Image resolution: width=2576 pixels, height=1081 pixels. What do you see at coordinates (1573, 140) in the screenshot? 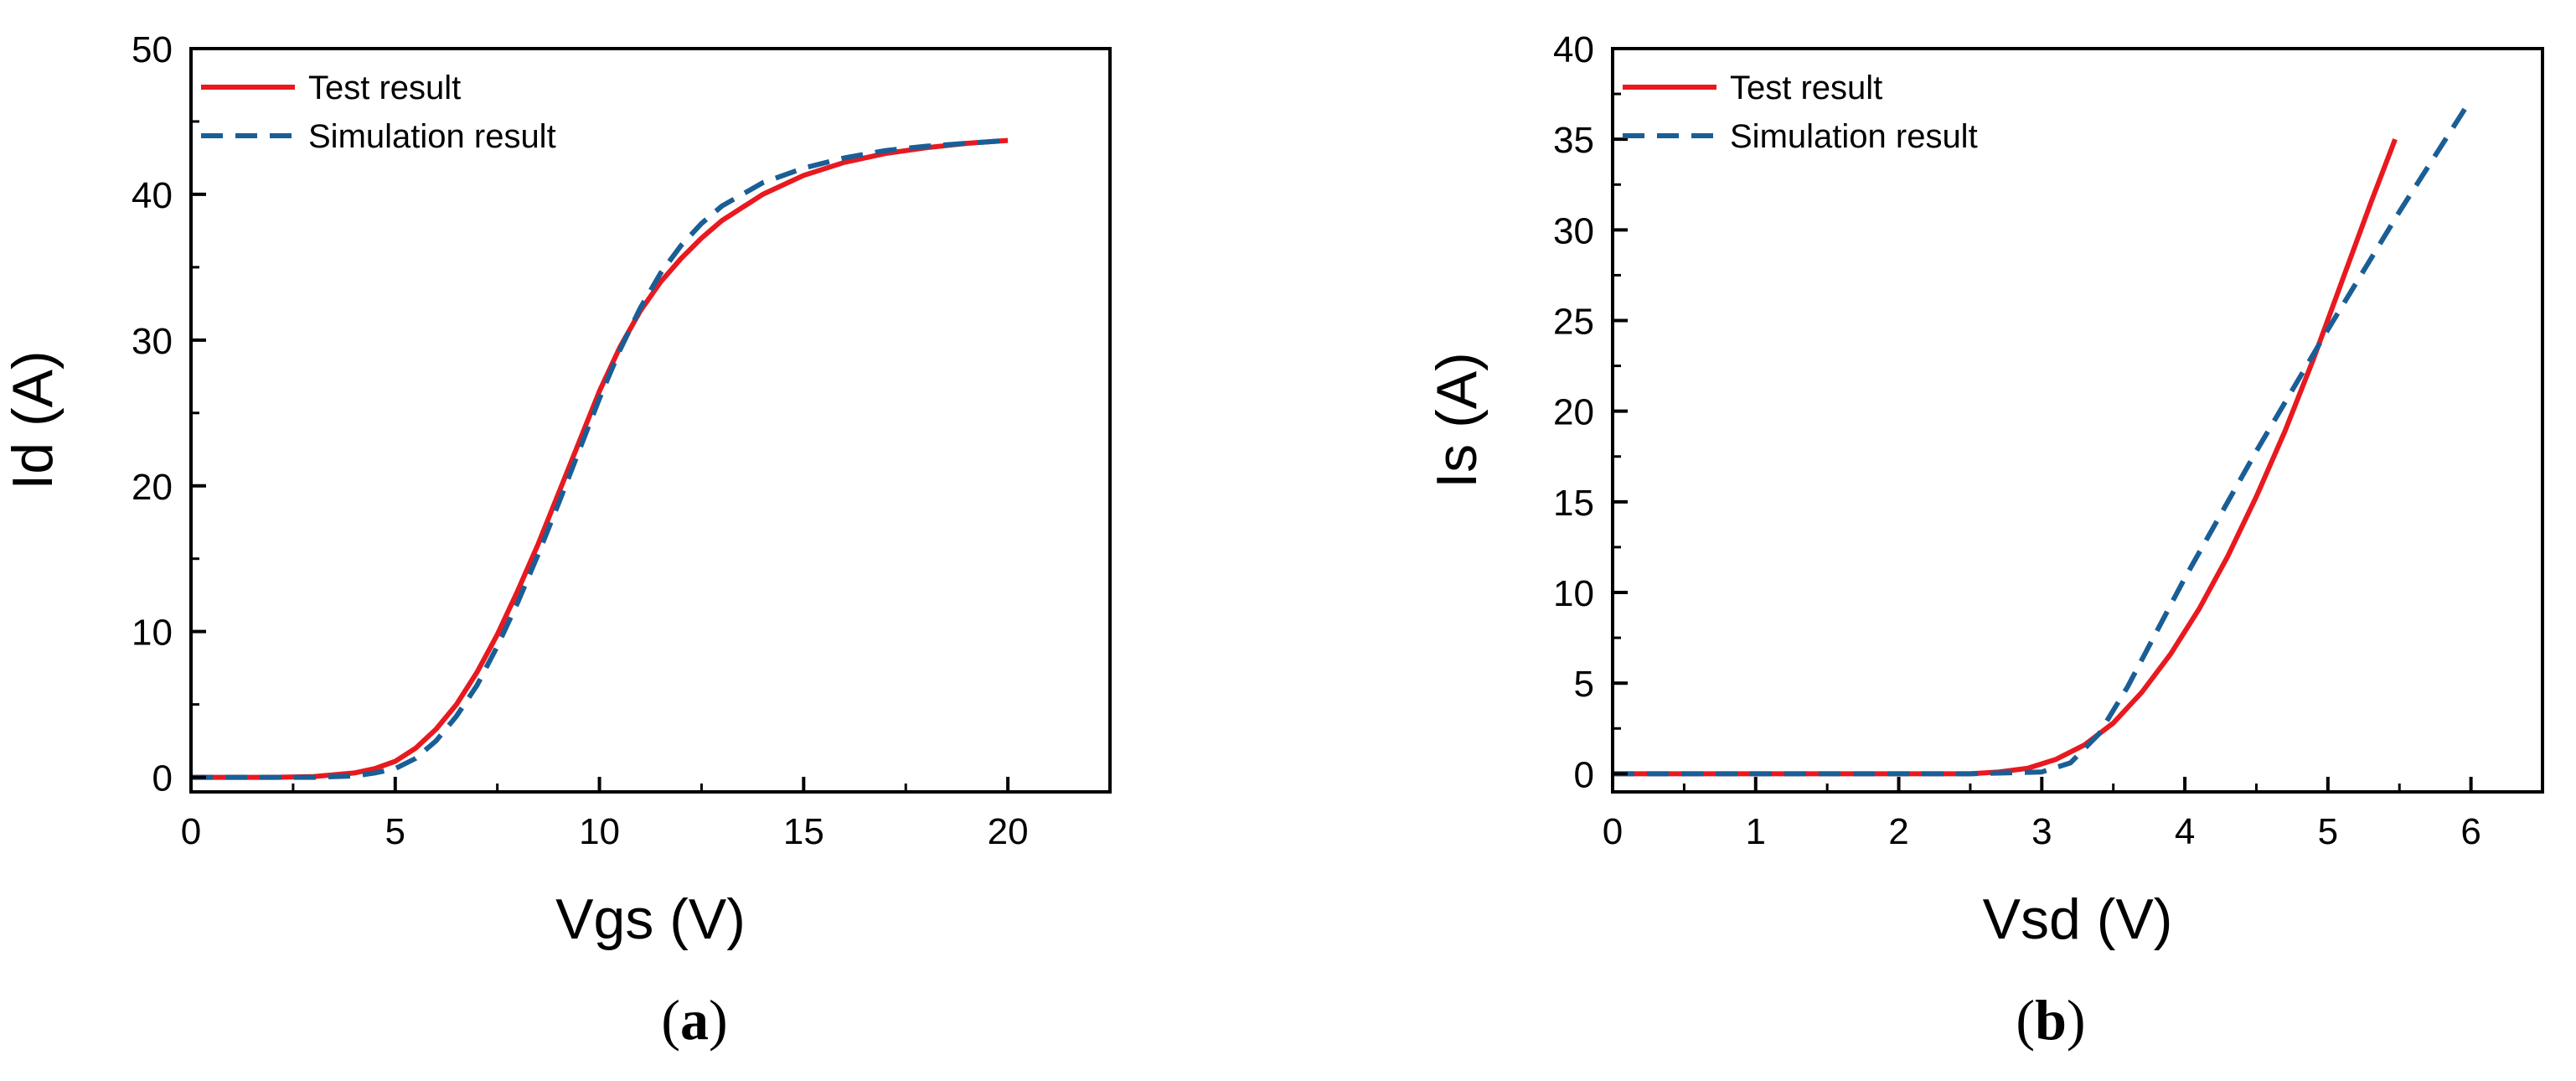
I see `y-tick-label: 35` at bounding box center [1573, 140].